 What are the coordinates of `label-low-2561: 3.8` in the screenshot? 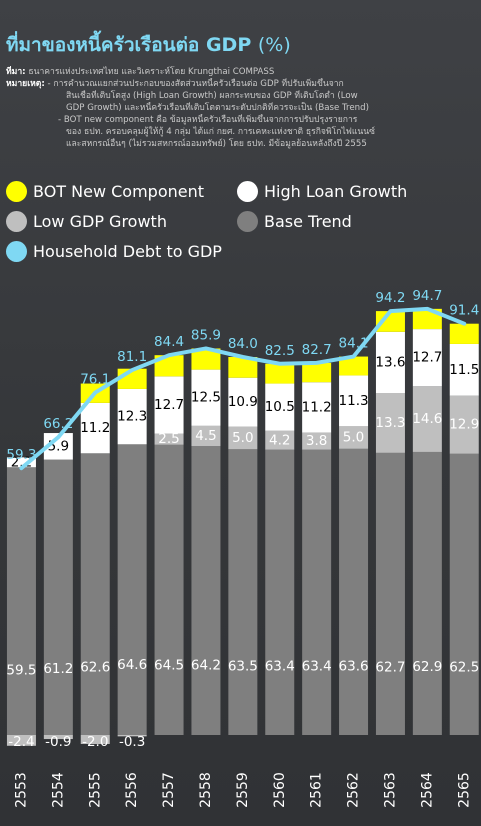 It's located at (316, 441).